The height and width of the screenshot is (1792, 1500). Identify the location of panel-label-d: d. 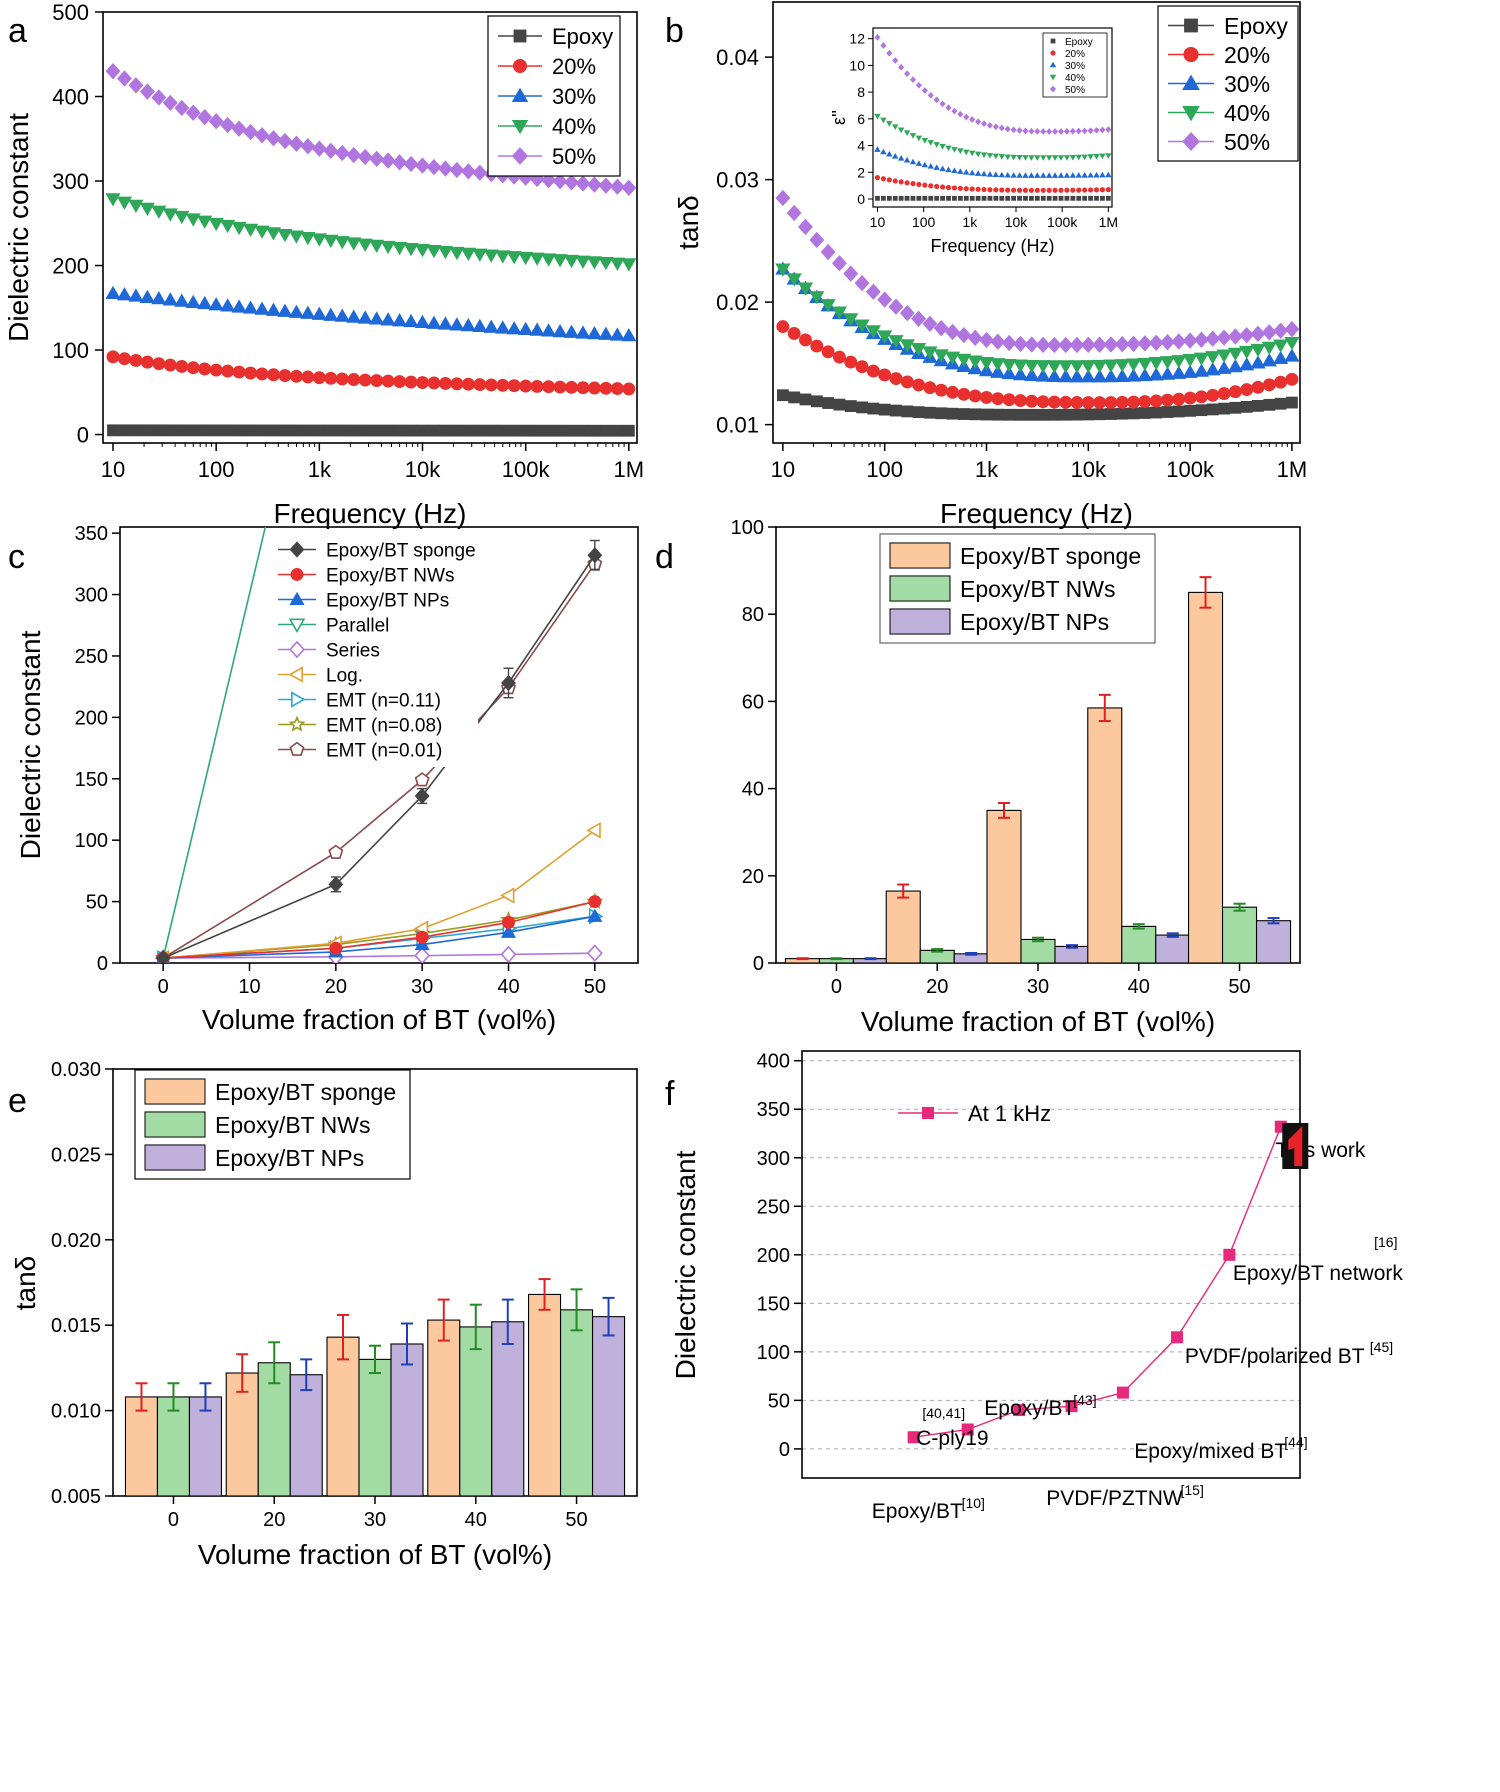
(664, 557).